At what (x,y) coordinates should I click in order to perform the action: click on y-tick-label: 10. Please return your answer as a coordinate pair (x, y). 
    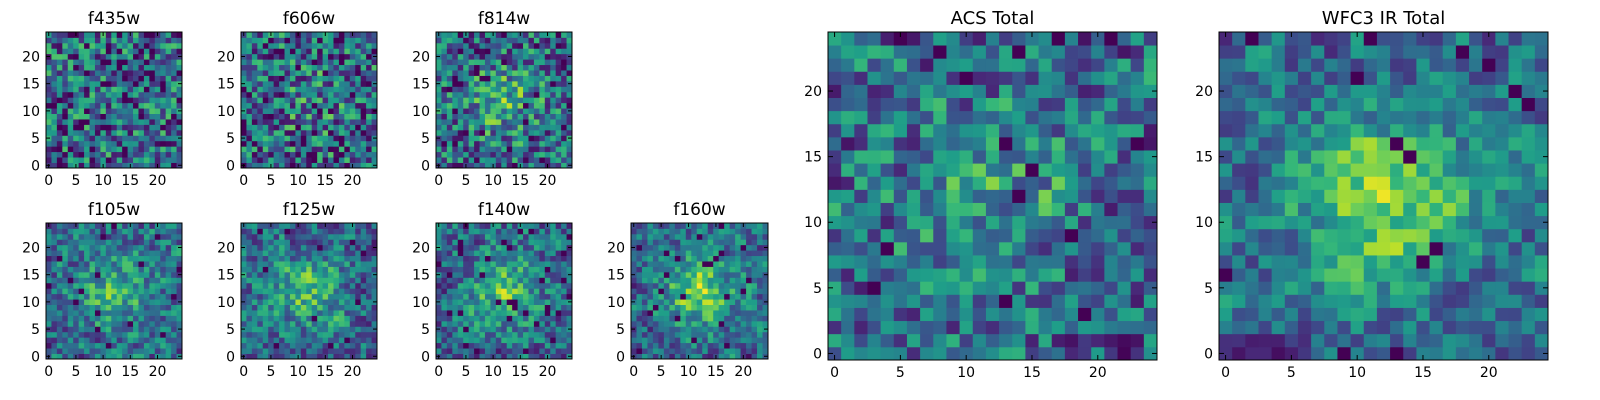
    Looking at the image, I should click on (421, 112).